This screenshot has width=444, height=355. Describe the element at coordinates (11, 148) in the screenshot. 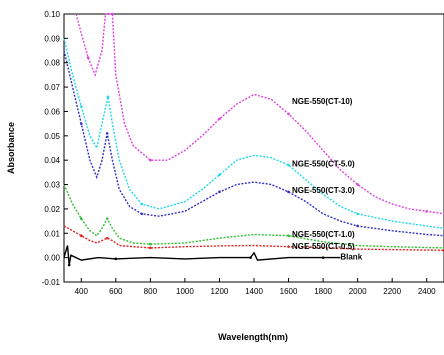

I see `y-axis-title: Absorbance` at that location.